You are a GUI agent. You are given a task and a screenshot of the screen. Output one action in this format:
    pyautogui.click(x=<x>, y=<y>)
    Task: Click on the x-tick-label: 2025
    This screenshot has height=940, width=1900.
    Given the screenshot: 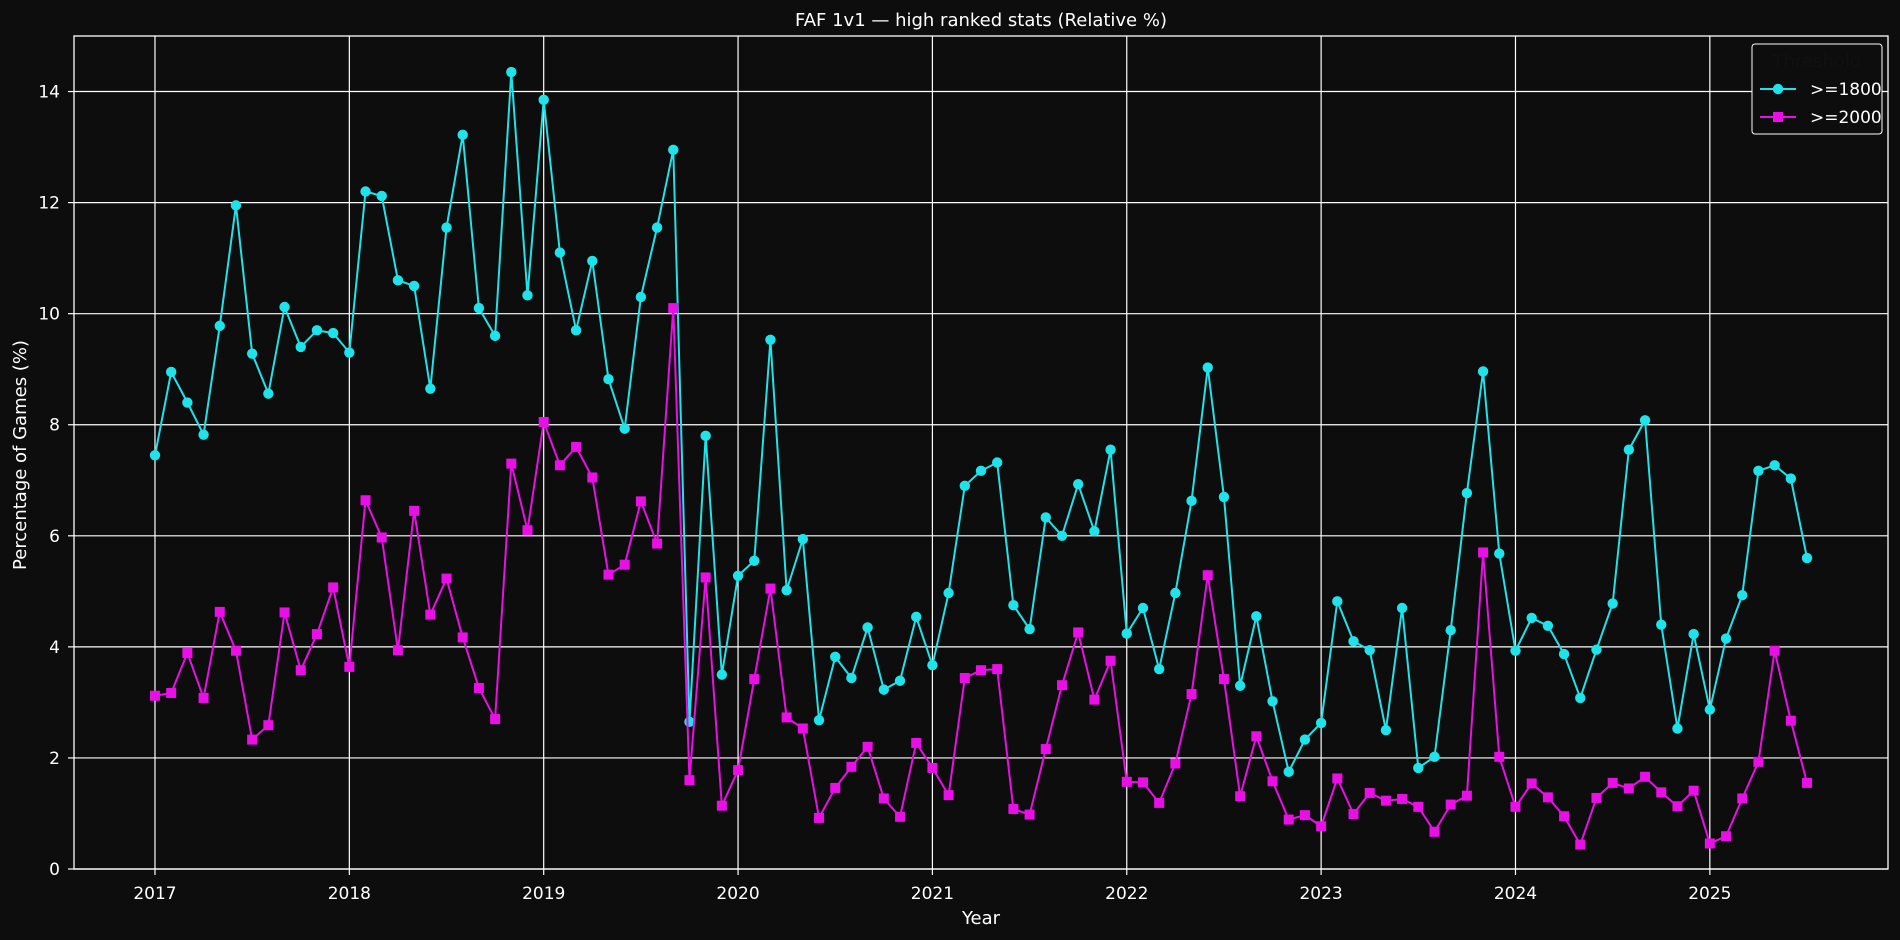 What is the action you would take?
    pyautogui.click(x=1709, y=894)
    